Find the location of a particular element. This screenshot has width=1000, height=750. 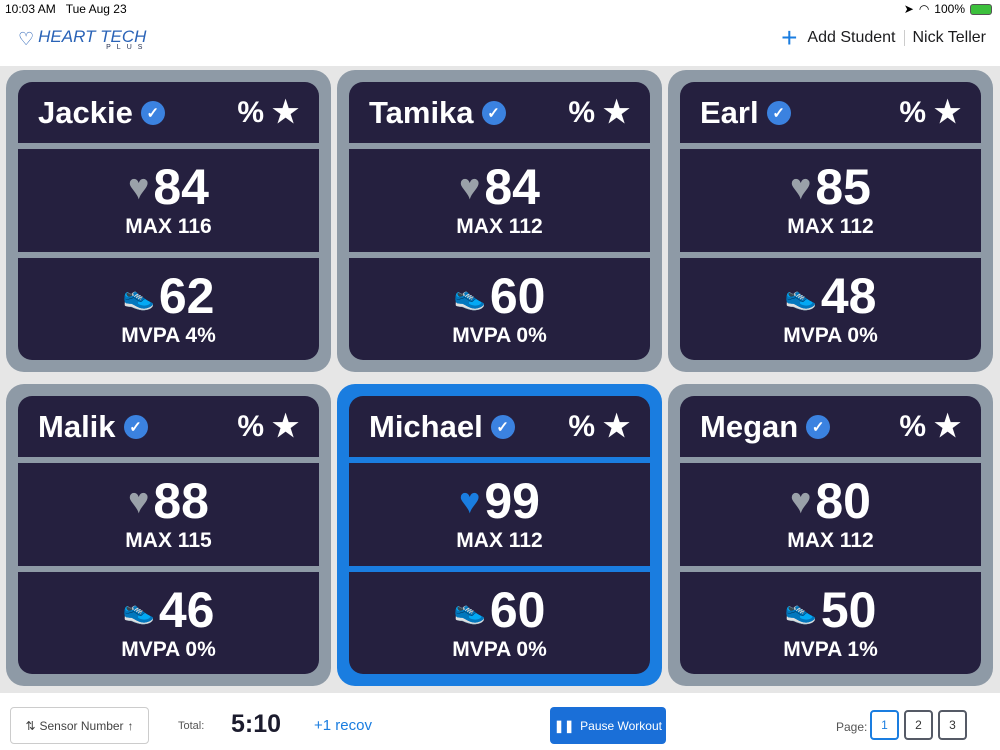

page-2-button: 2 is located at coordinates (918, 725).